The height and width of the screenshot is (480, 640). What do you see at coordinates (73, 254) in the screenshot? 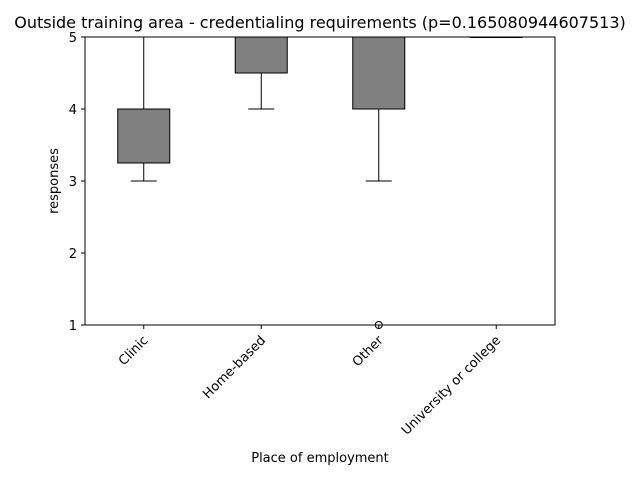
I see `y-tick-label-1: 2` at bounding box center [73, 254].